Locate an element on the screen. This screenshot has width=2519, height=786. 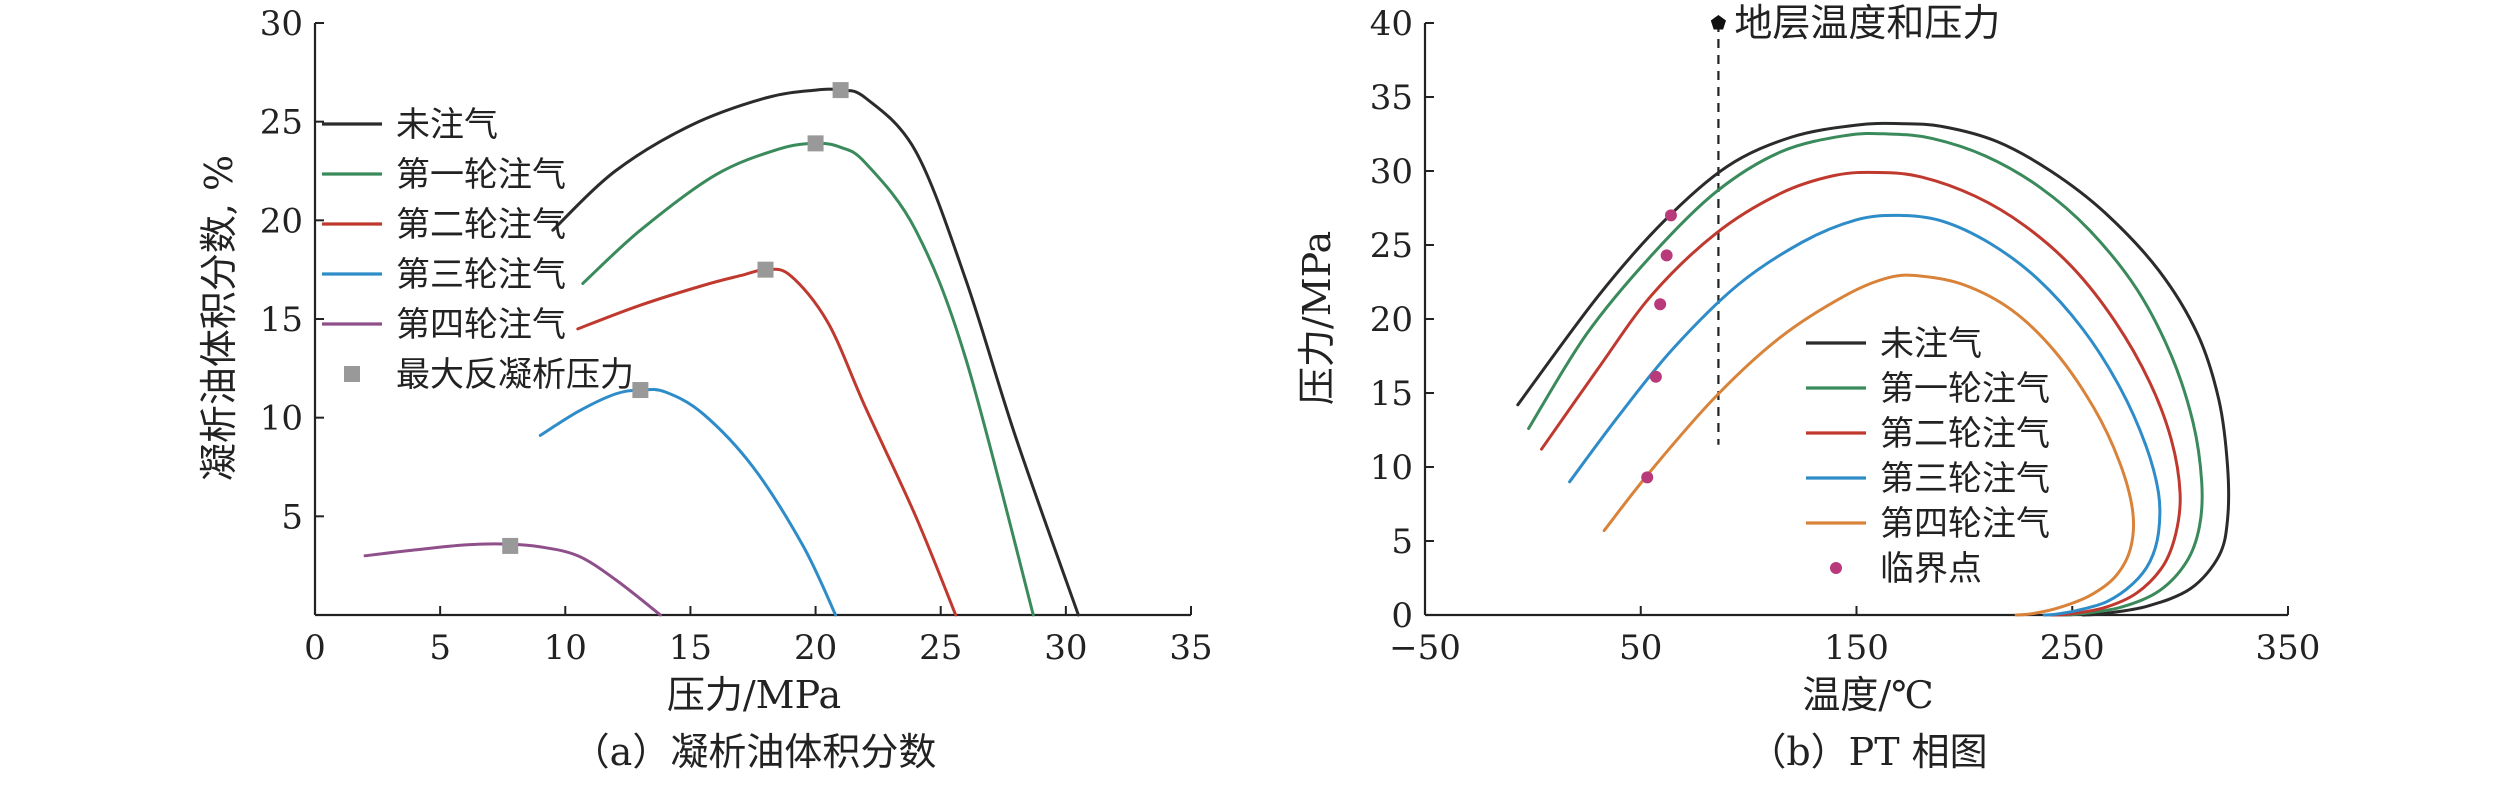
x-tick-label: 10 is located at coordinates (565, 648).